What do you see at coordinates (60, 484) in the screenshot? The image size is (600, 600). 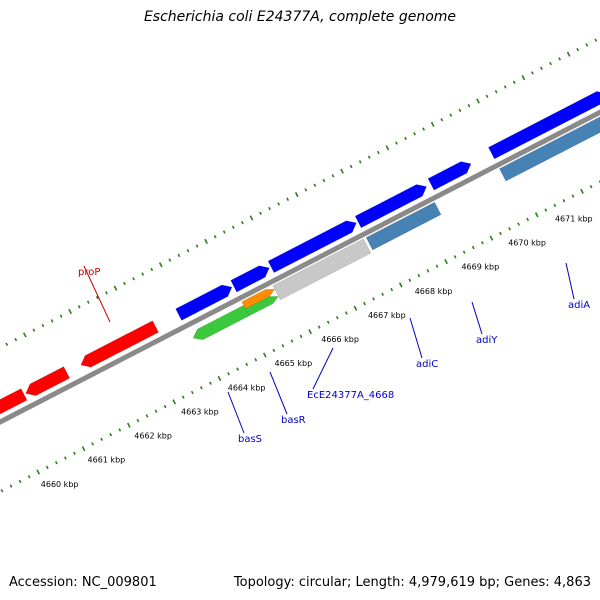 I see `tick-label: 4660 kbp` at bounding box center [60, 484].